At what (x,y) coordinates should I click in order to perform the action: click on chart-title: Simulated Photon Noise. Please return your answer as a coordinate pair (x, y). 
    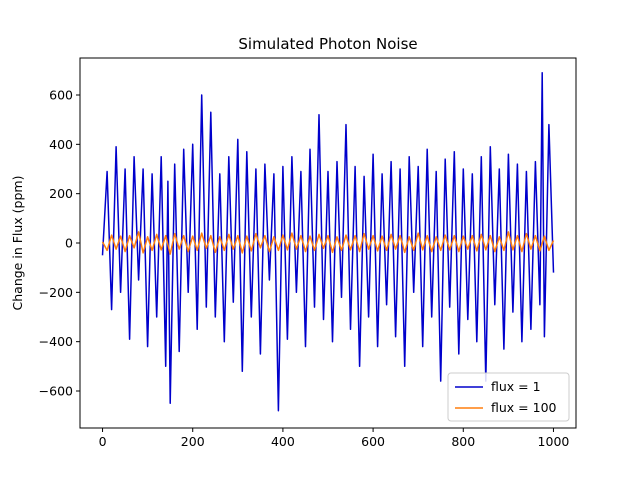
    Looking at the image, I should click on (327, 44).